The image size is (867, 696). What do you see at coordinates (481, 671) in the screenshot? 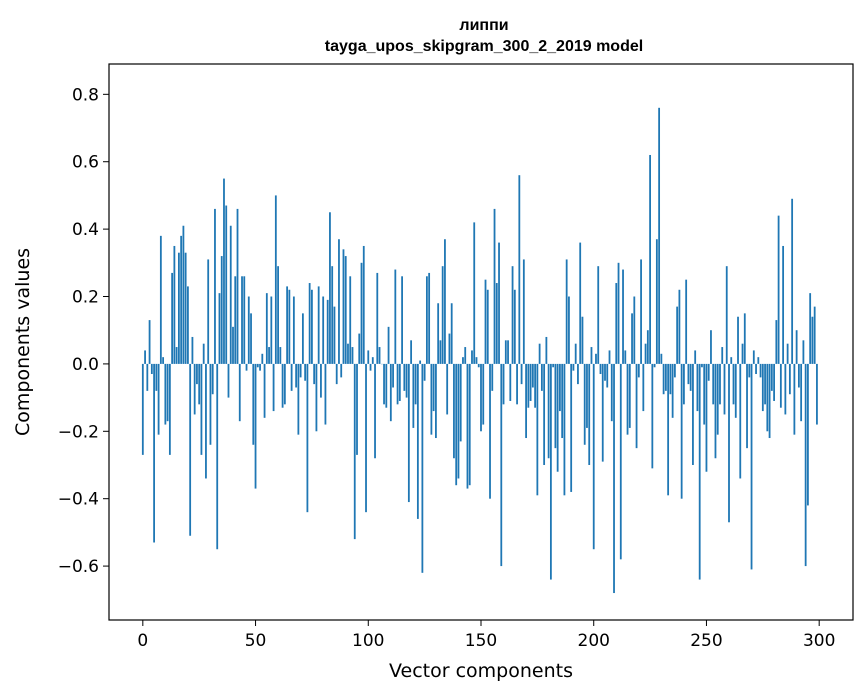
I see `x-axis-label: Vector components` at bounding box center [481, 671].